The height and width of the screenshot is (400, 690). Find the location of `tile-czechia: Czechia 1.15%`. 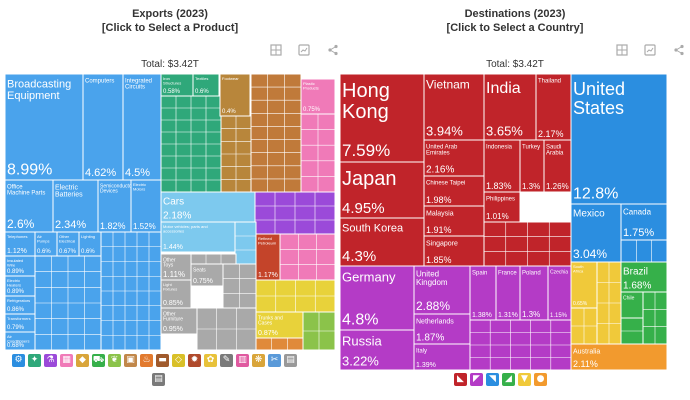

tile-czechia: Czechia 1.15% is located at coordinates (559, 293).